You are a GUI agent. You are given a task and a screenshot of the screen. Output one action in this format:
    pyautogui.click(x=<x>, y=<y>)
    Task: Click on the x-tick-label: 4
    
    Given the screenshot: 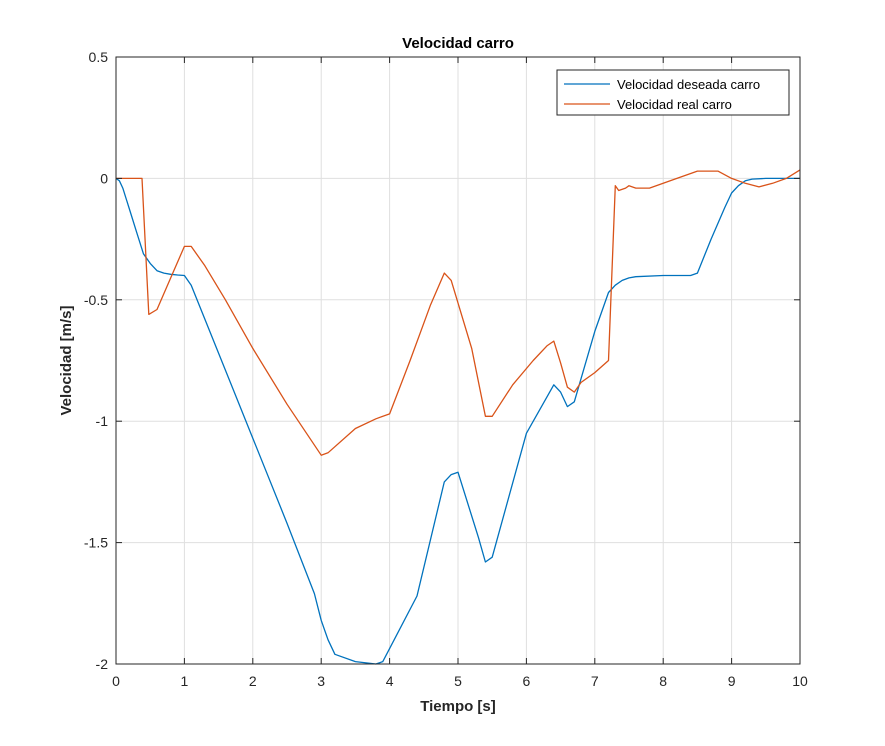 What is the action you would take?
    pyautogui.click(x=390, y=681)
    